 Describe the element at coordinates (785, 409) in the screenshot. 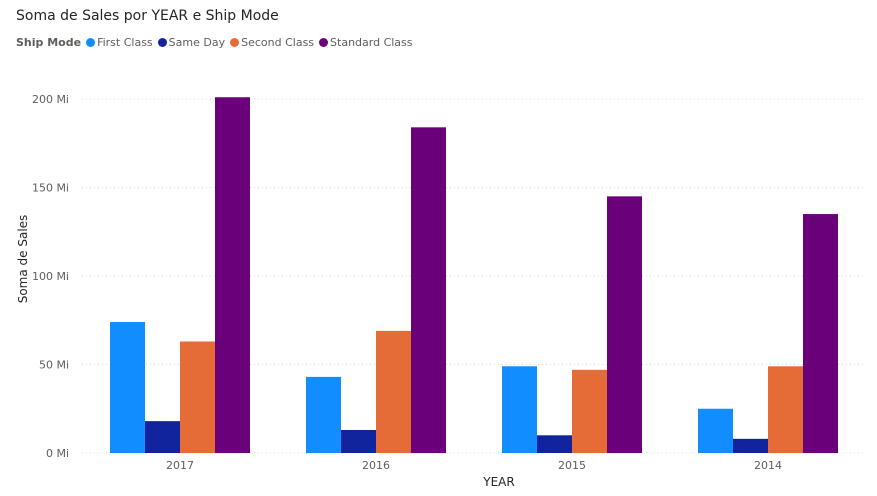

I see `bar-second-class-2014` at that location.